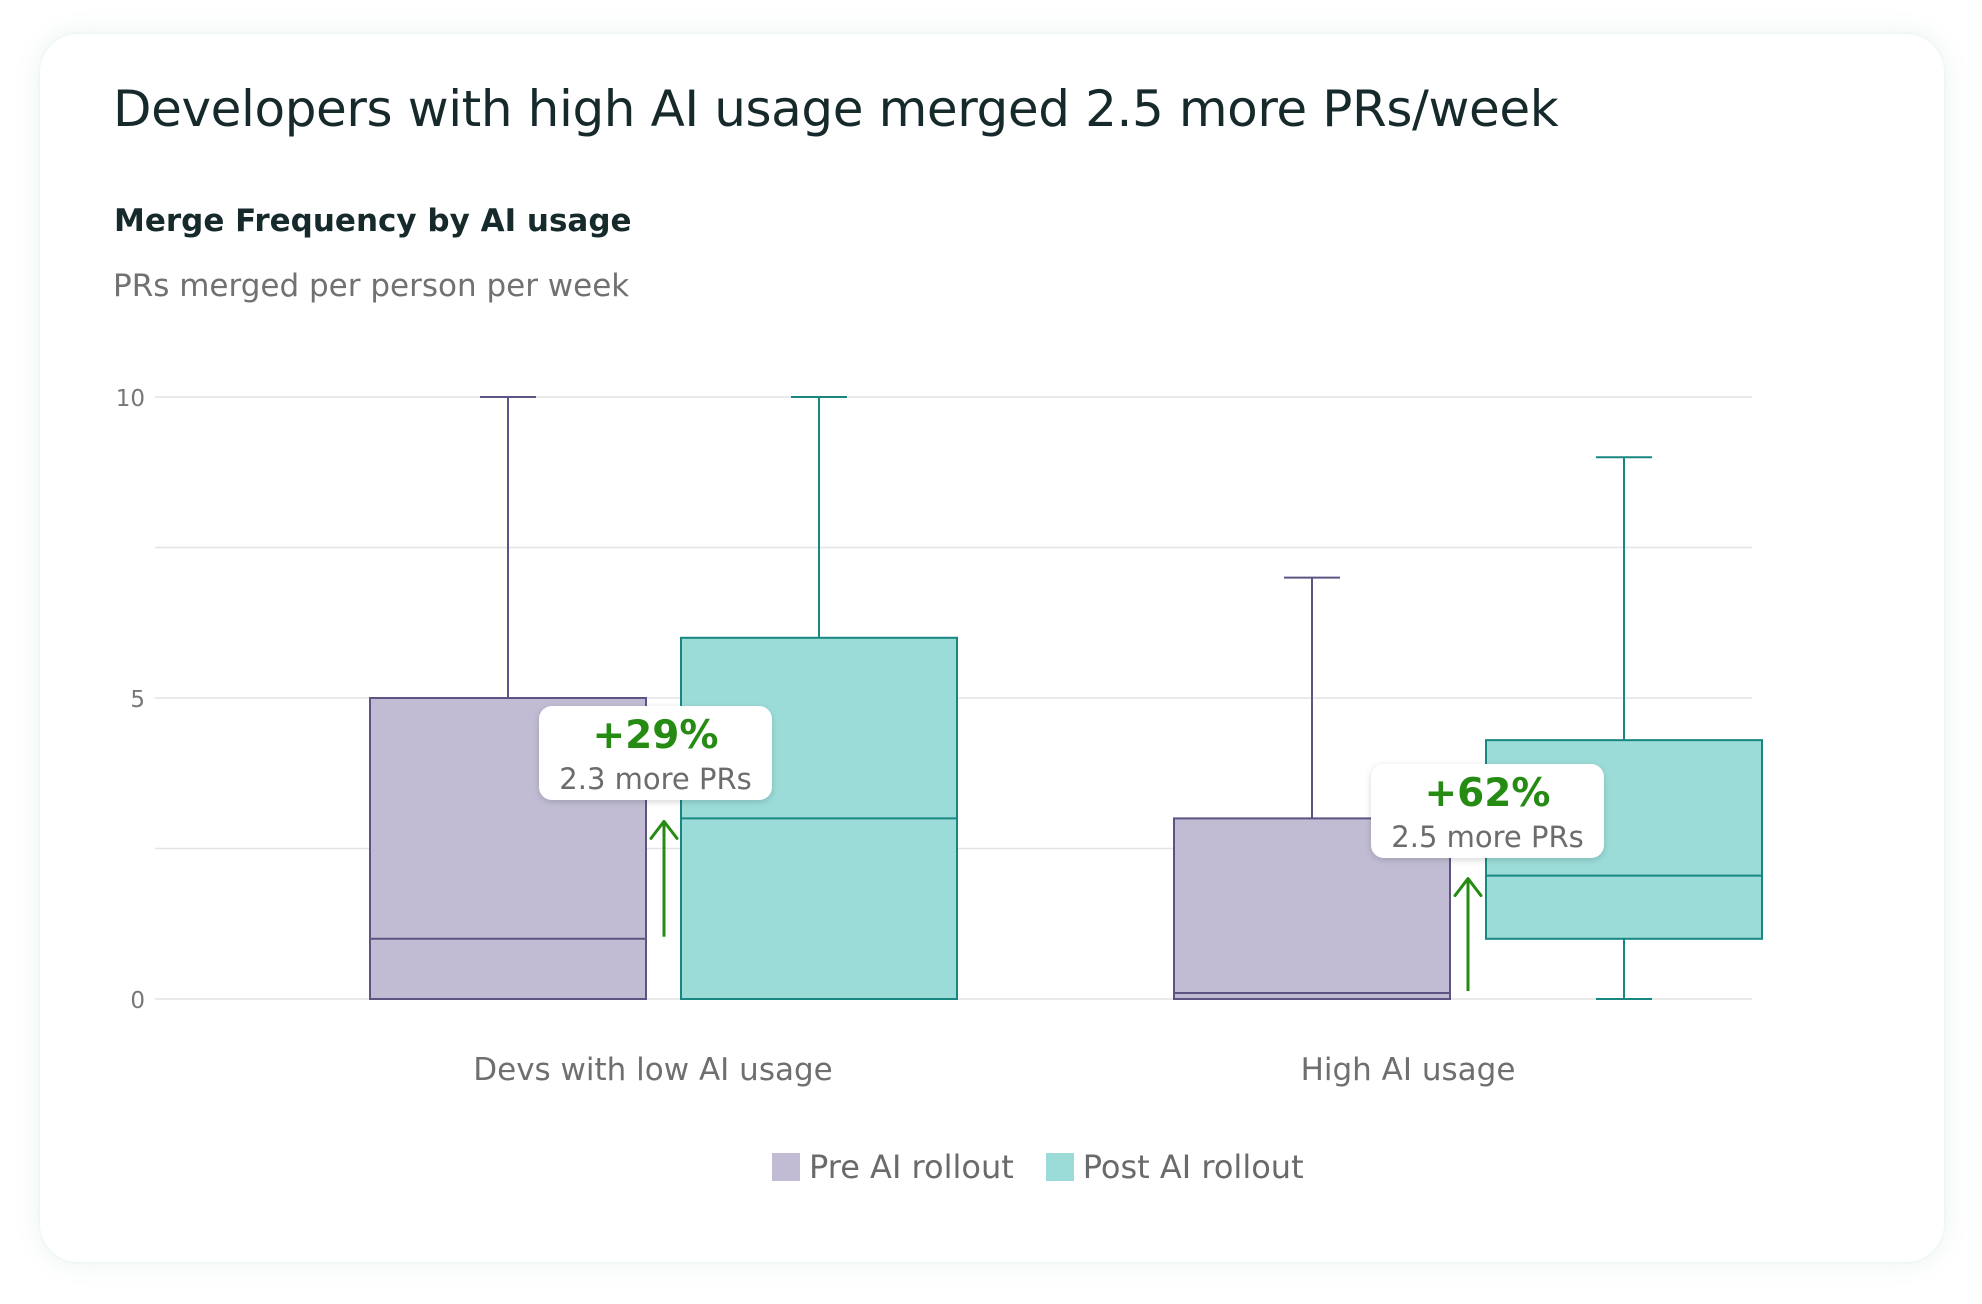 The width and height of the screenshot is (1982, 1304). What do you see at coordinates (1487, 793) in the screenshot?
I see `callout-percent: +62%` at bounding box center [1487, 793].